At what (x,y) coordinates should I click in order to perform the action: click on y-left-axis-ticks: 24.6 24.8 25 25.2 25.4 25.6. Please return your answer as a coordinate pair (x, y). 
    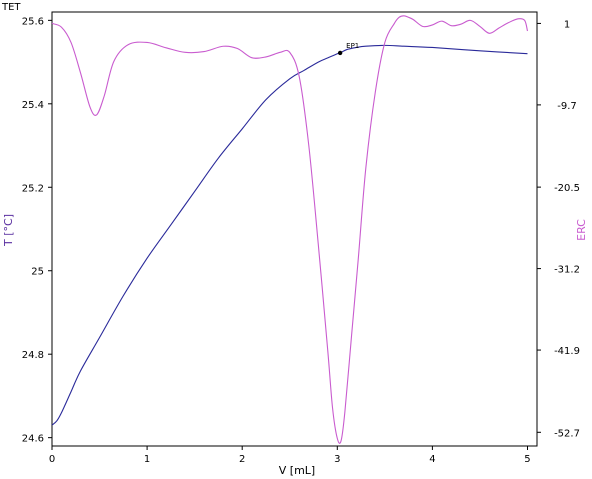
    Looking at the image, I should click on (37, 230).